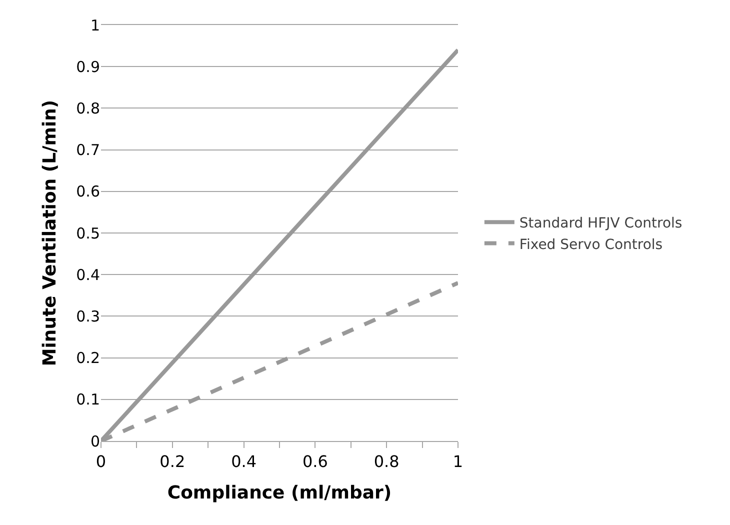 This screenshot has width=730, height=525. Describe the element at coordinates (88, 67) in the screenshot. I see `y-tick-label: 0.9` at that location.